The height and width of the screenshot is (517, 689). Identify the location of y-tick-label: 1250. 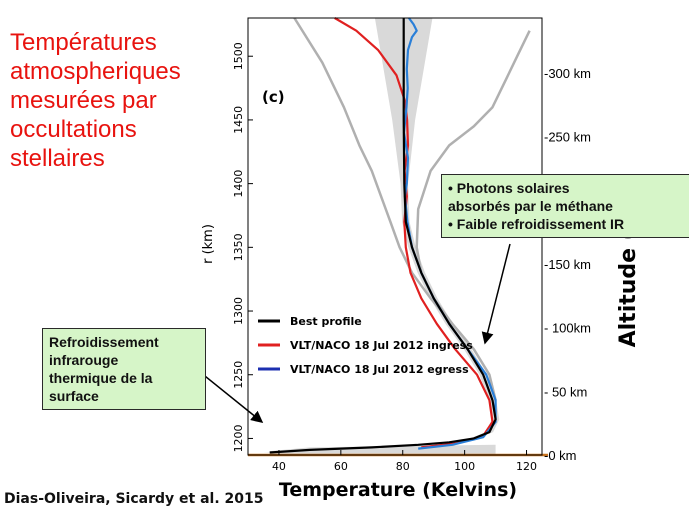
(238, 375).